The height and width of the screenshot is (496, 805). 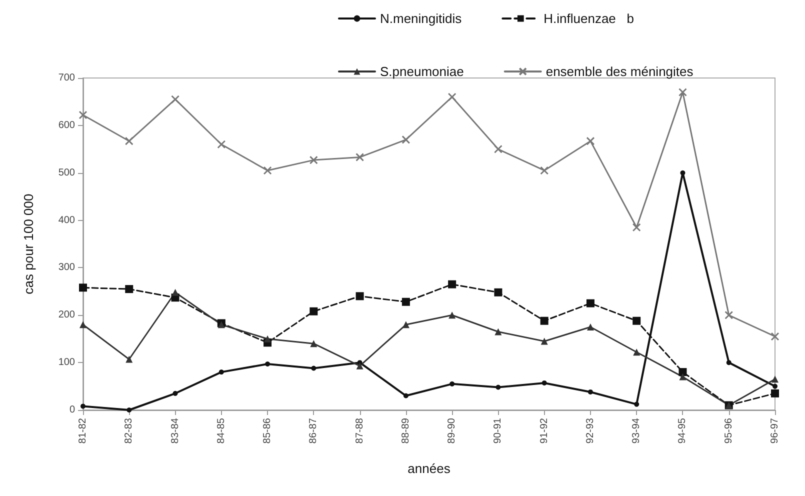 What do you see at coordinates (67, 362) in the screenshot?
I see `y-tick-label: 100` at bounding box center [67, 362].